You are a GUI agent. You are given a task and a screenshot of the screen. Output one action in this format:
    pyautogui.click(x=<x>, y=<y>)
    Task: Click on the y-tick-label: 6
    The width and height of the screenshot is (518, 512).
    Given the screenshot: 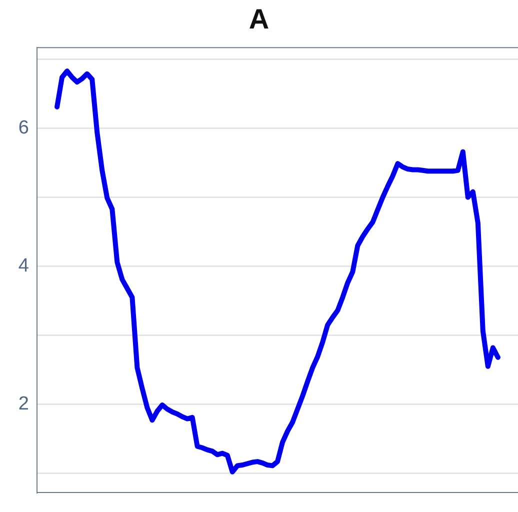 What is the action you would take?
    pyautogui.click(x=23, y=128)
    